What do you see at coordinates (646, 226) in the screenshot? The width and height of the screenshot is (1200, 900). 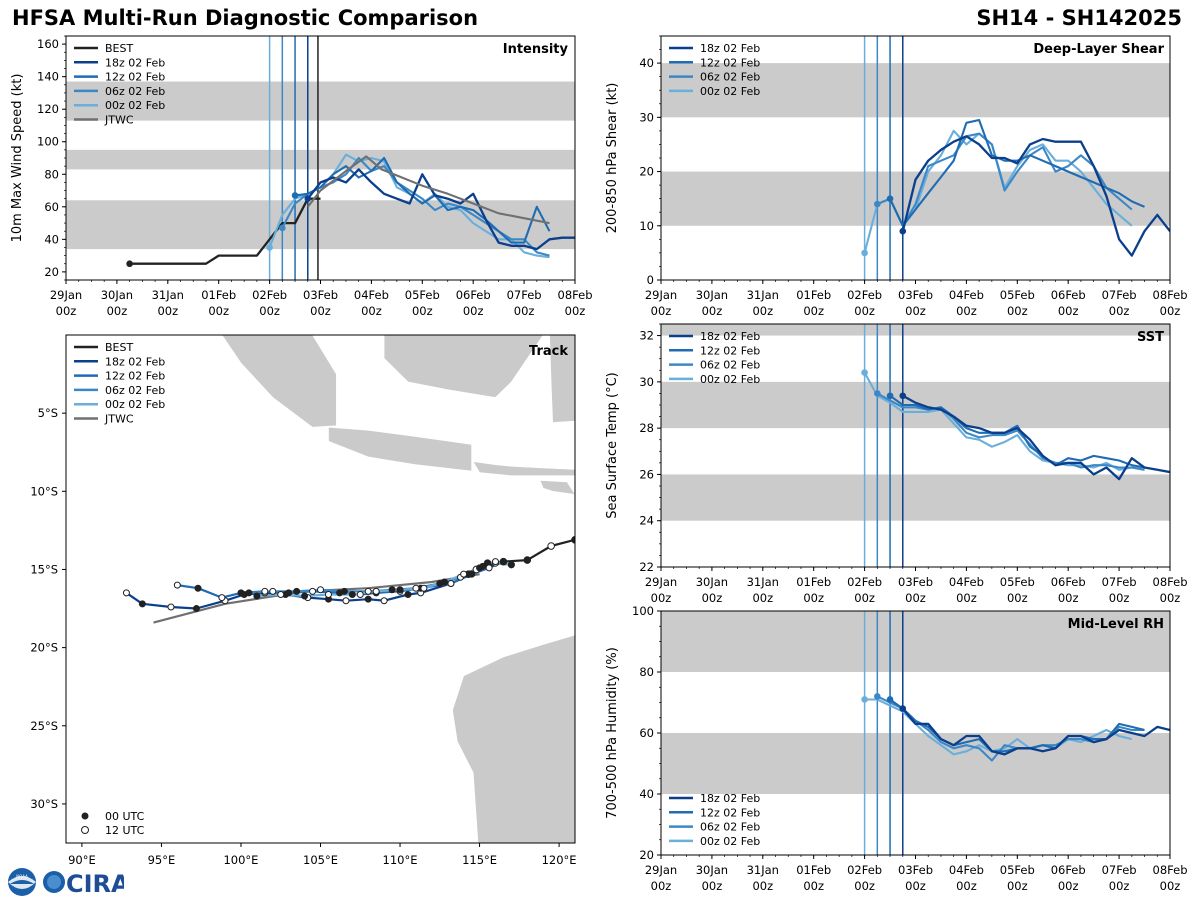 I see `y-tick-label: 10` at bounding box center [646, 226].